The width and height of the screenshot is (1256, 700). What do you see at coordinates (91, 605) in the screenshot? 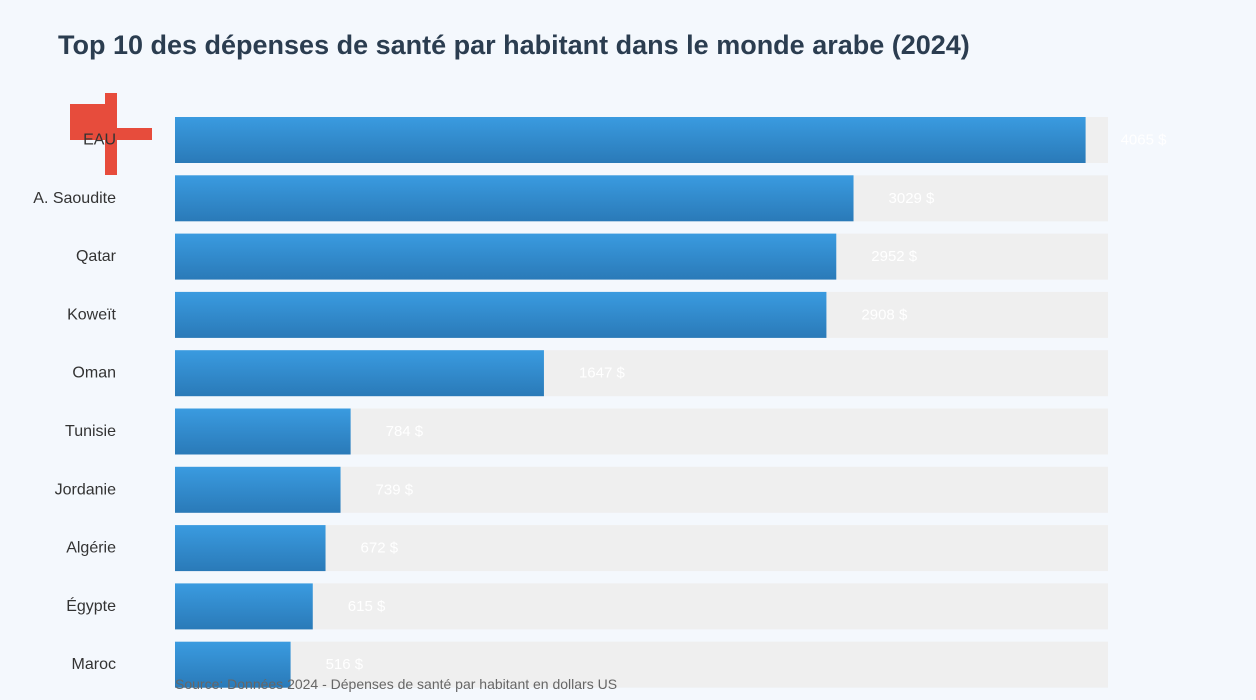
I see `category-label: Égypte` at bounding box center [91, 605].